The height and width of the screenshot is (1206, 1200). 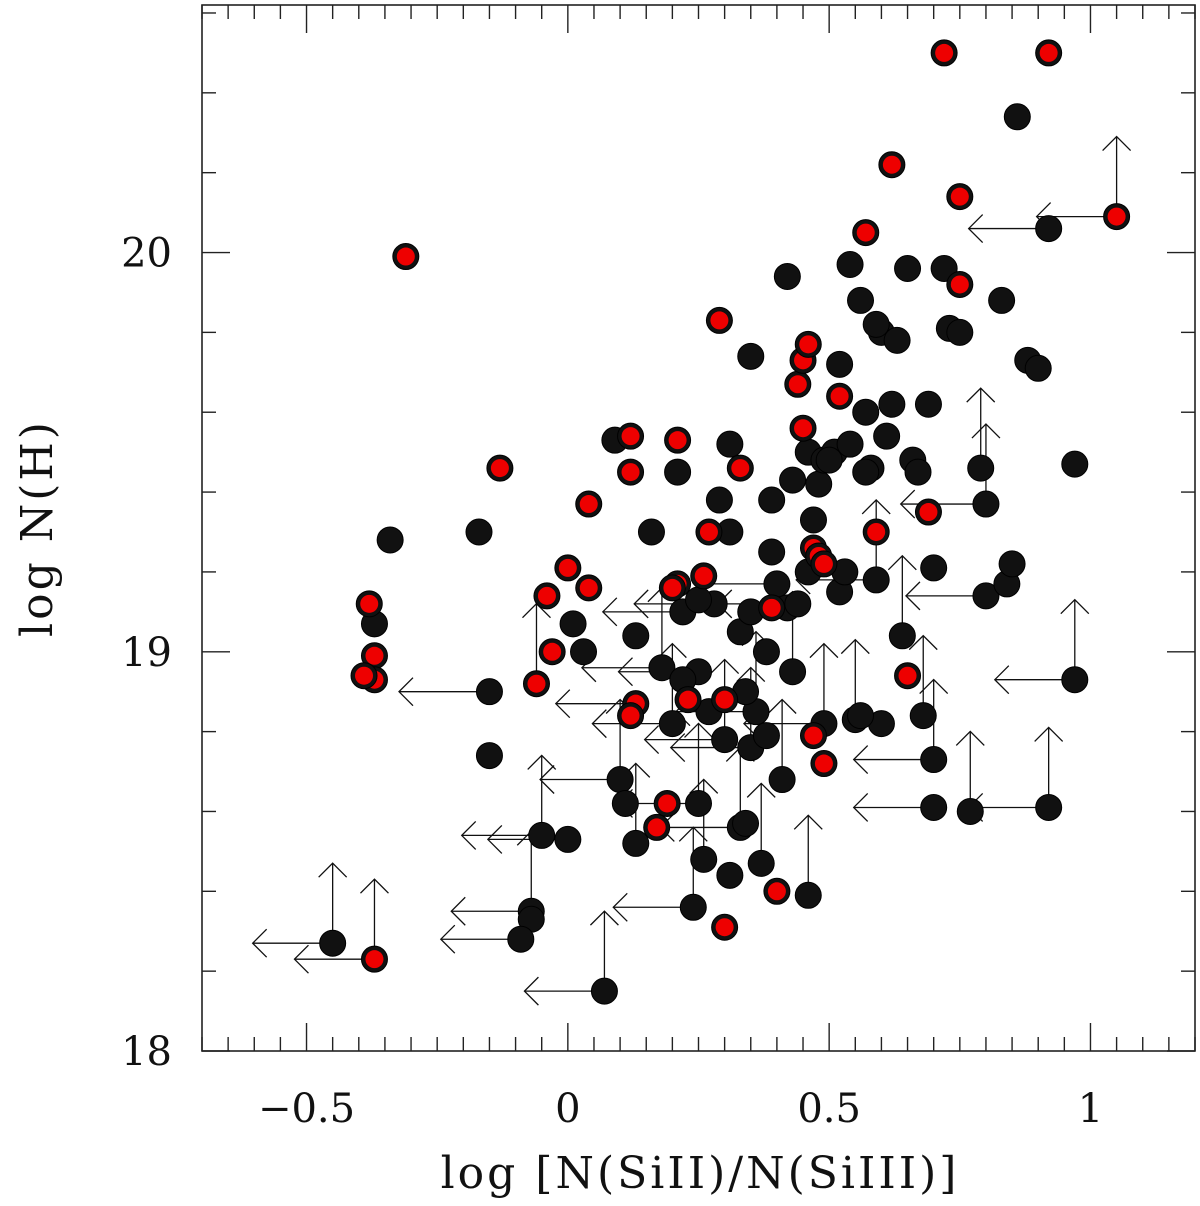 What do you see at coordinates (1090, 1109) in the screenshot?
I see `x-tick-label: 1` at bounding box center [1090, 1109].